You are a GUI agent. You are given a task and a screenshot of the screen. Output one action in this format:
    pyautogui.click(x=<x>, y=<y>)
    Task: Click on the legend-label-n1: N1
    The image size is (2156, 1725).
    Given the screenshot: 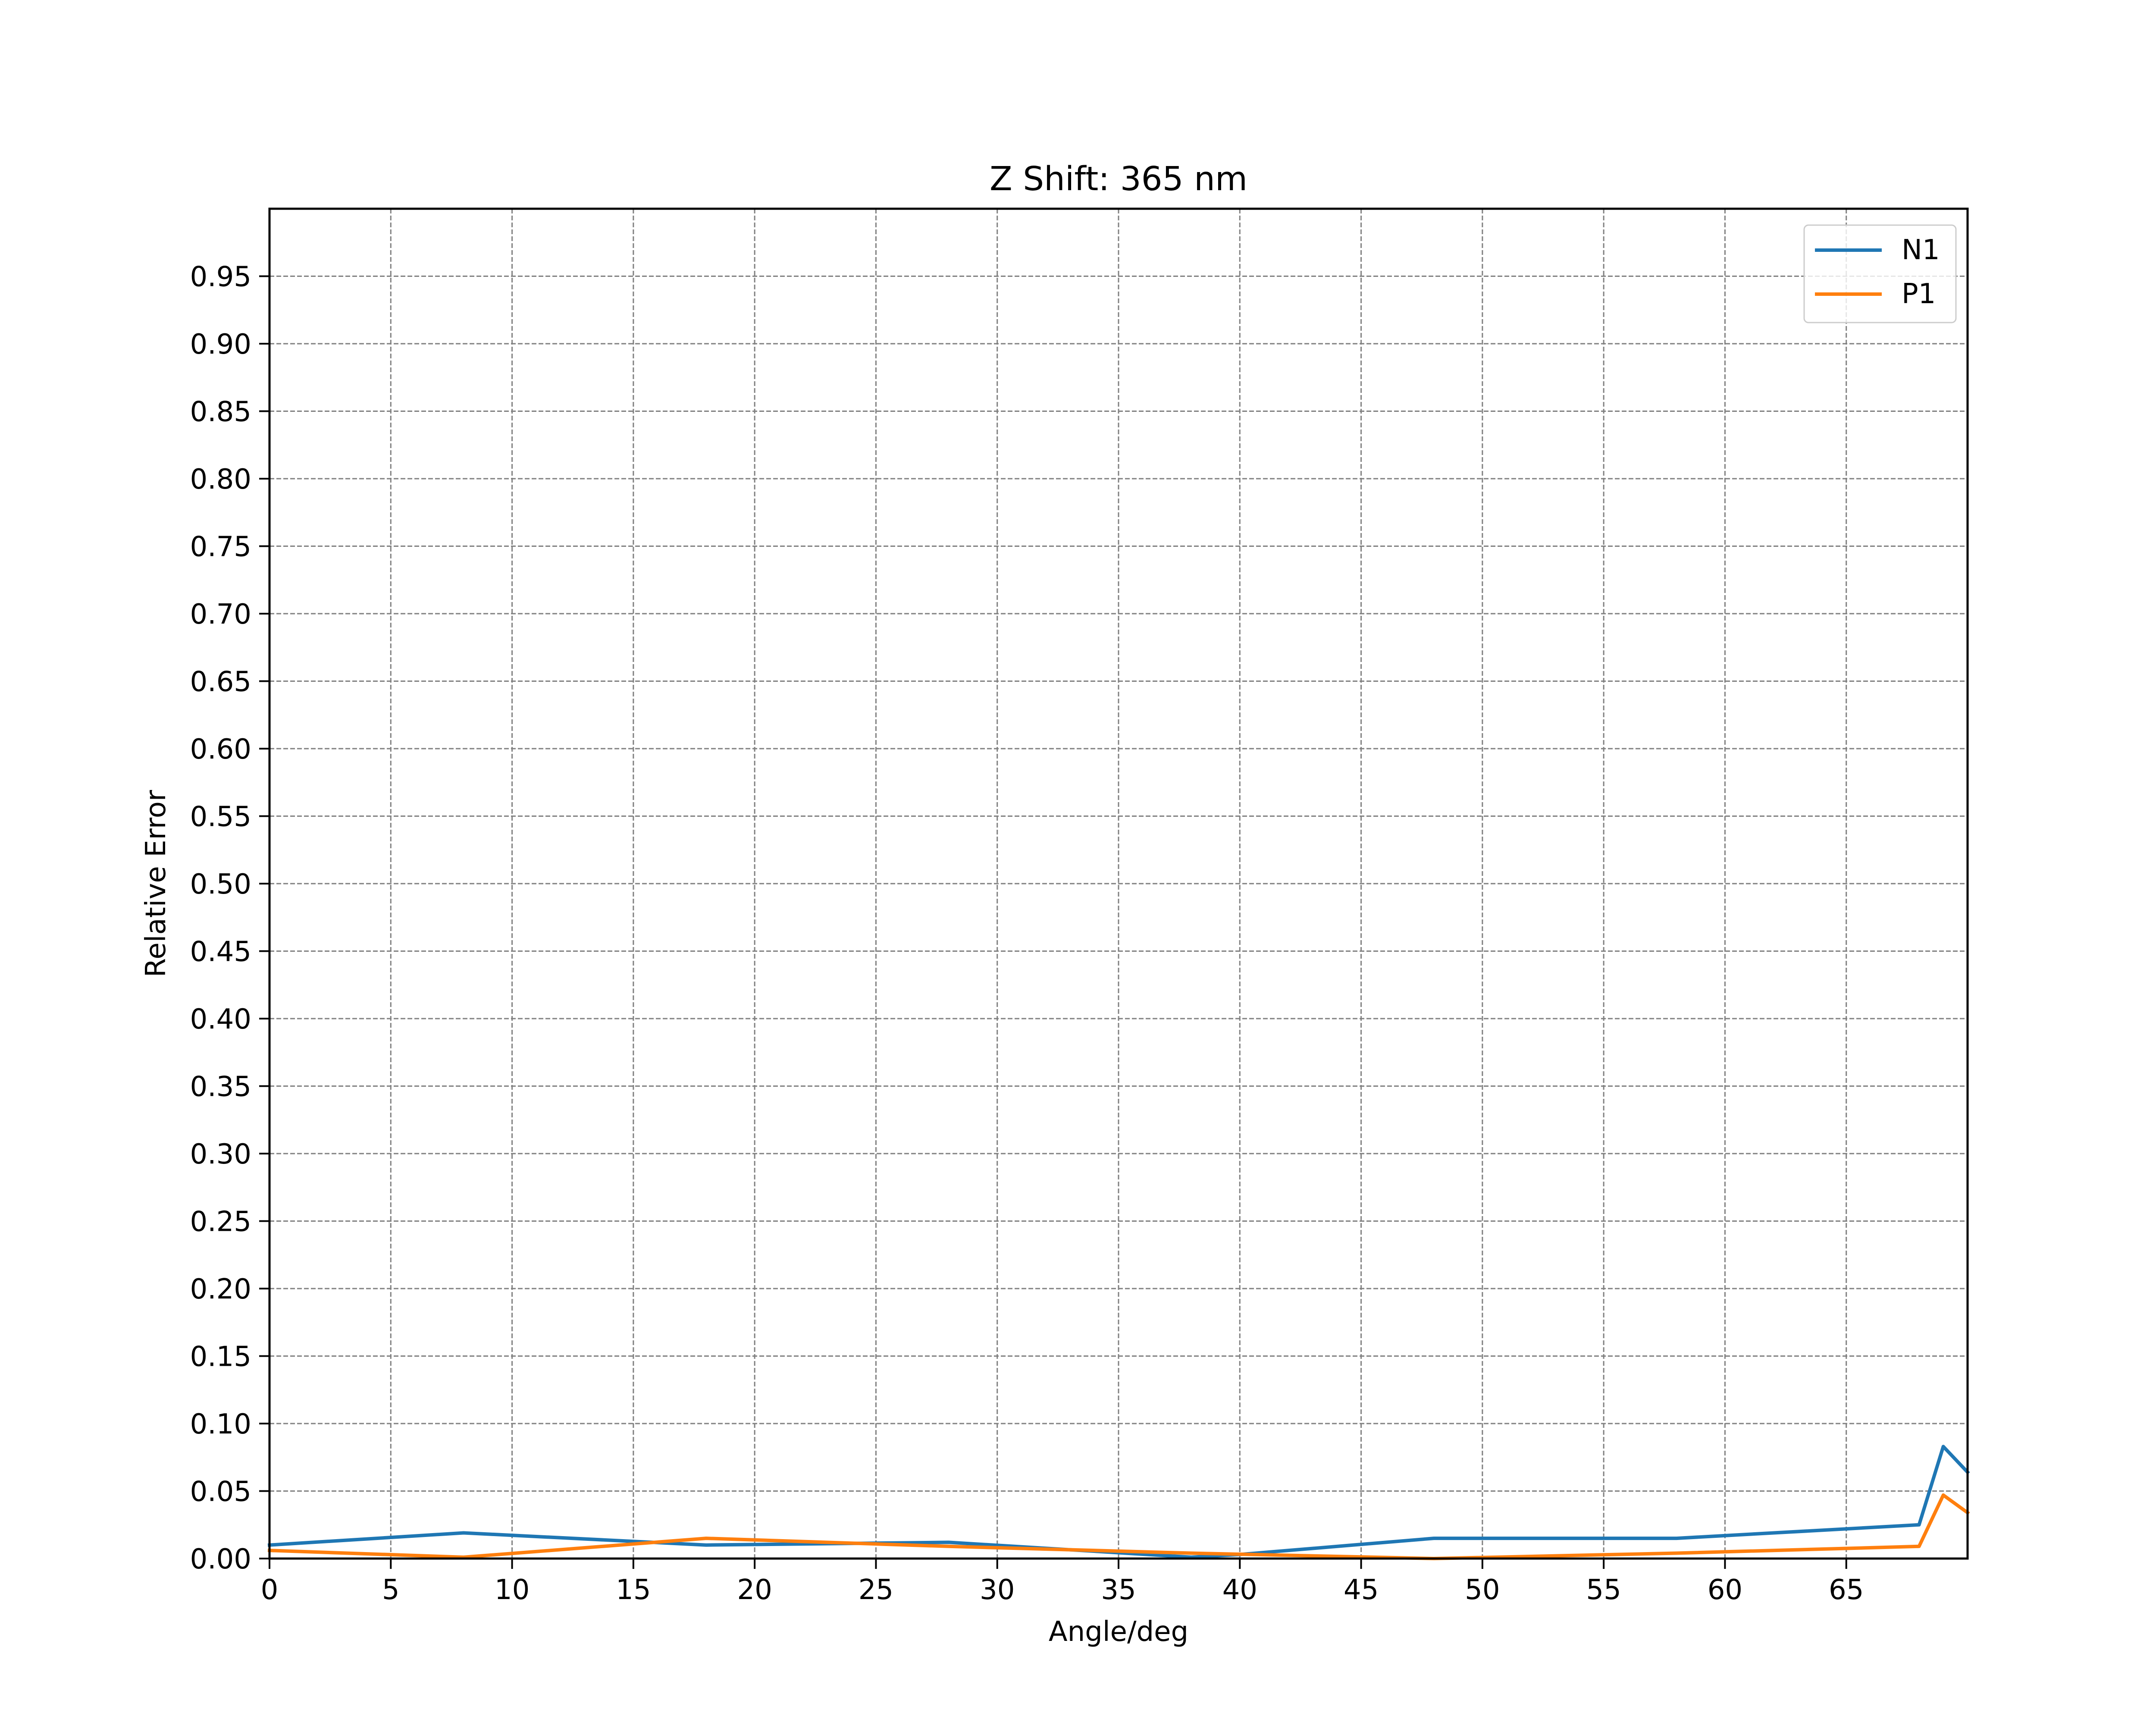 What is the action you would take?
    pyautogui.click(x=1921, y=250)
    